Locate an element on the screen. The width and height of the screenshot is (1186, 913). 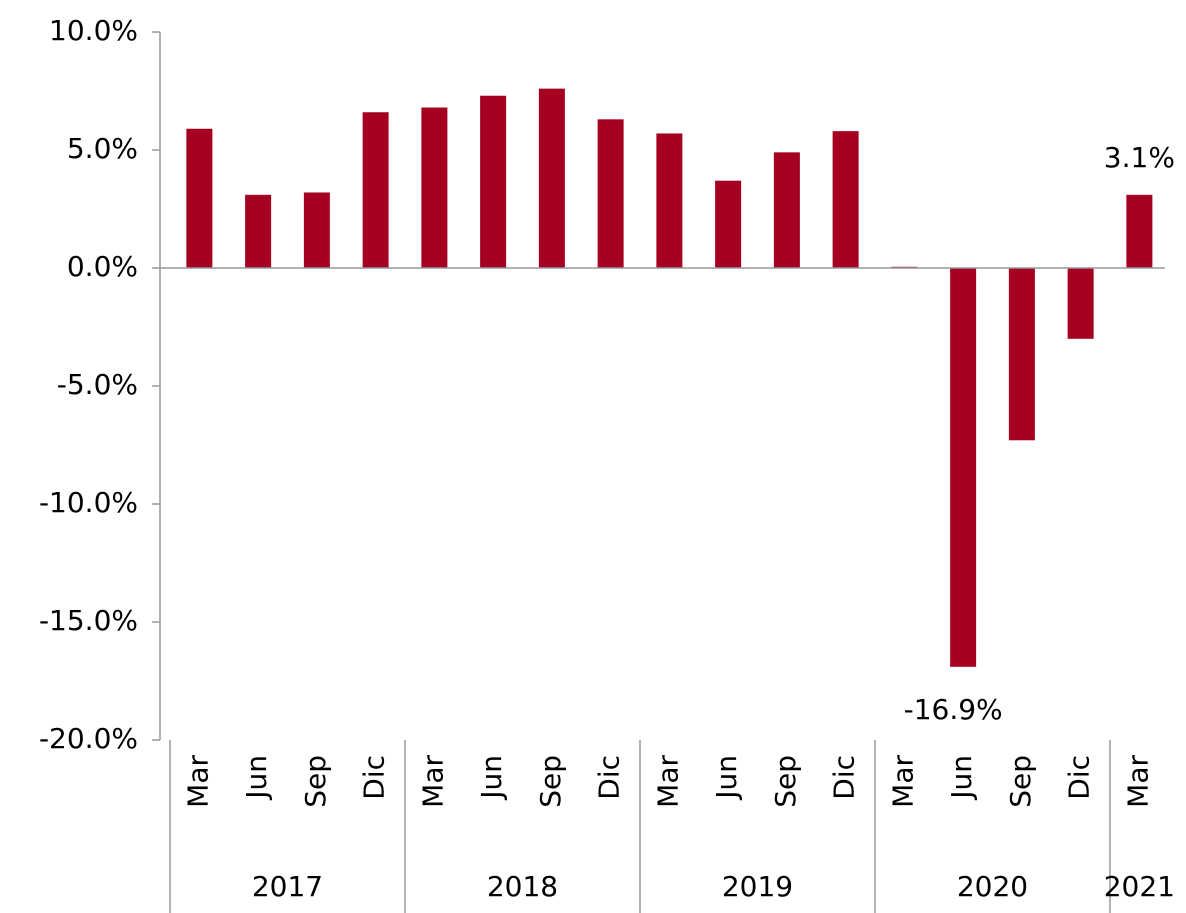
y-tick-label: 5.0% is located at coordinates (102, 148).